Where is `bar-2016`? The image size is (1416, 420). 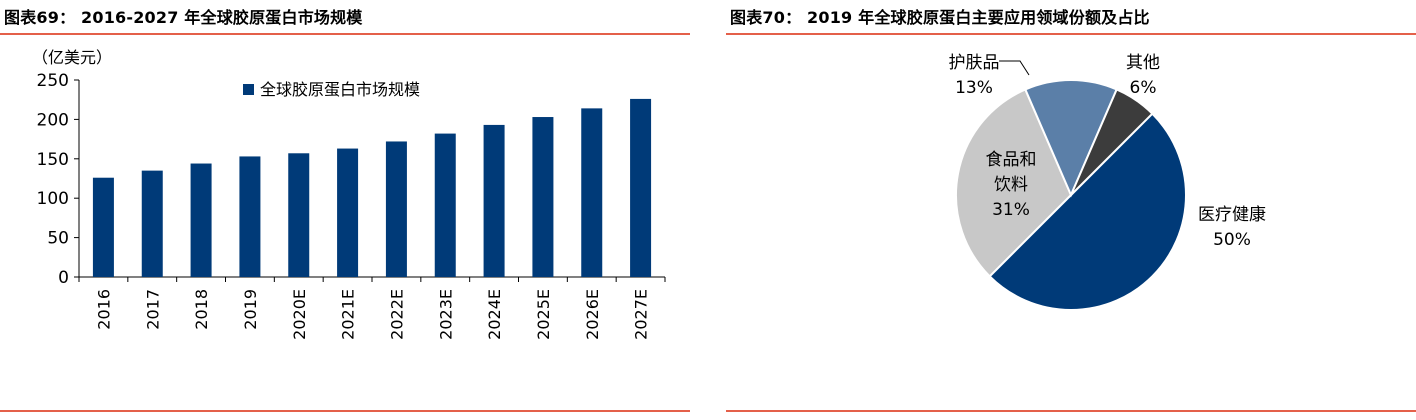
bar-2016 is located at coordinates (103, 227).